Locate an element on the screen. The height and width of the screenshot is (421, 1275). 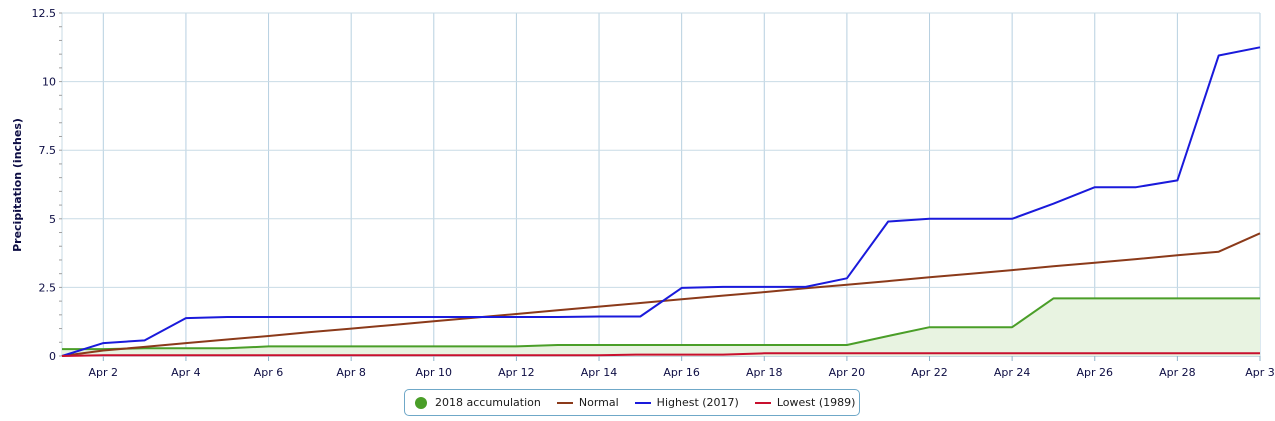
legend-label-lowest: Lowest (1989) is located at coordinates (816, 402).